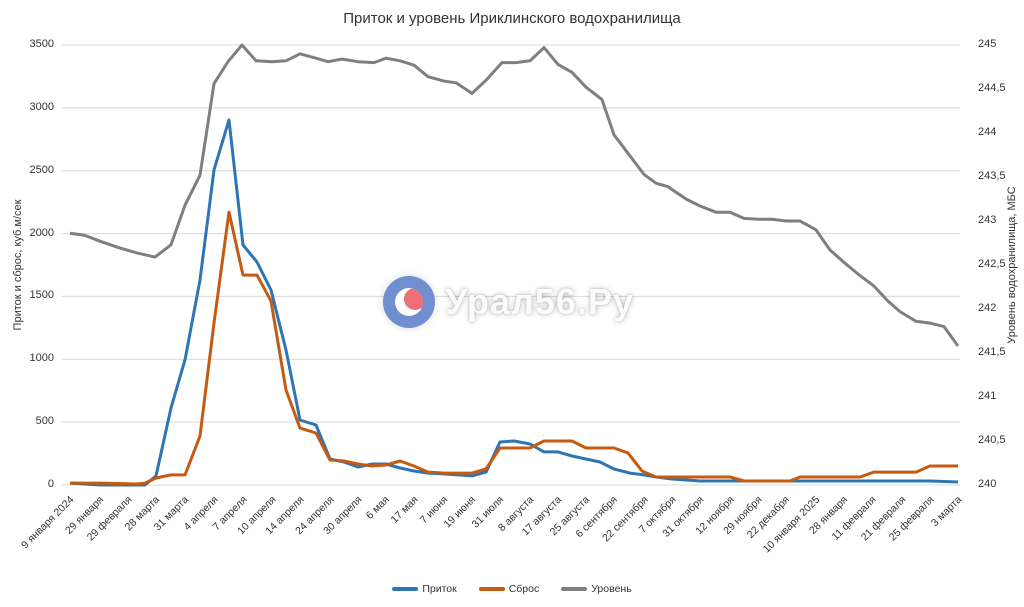 The width and height of the screenshot is (1024, 607). Describe the element at coordinates (611, 589) in the screenshot. I see `legend-label-level: Уровень` at that location.